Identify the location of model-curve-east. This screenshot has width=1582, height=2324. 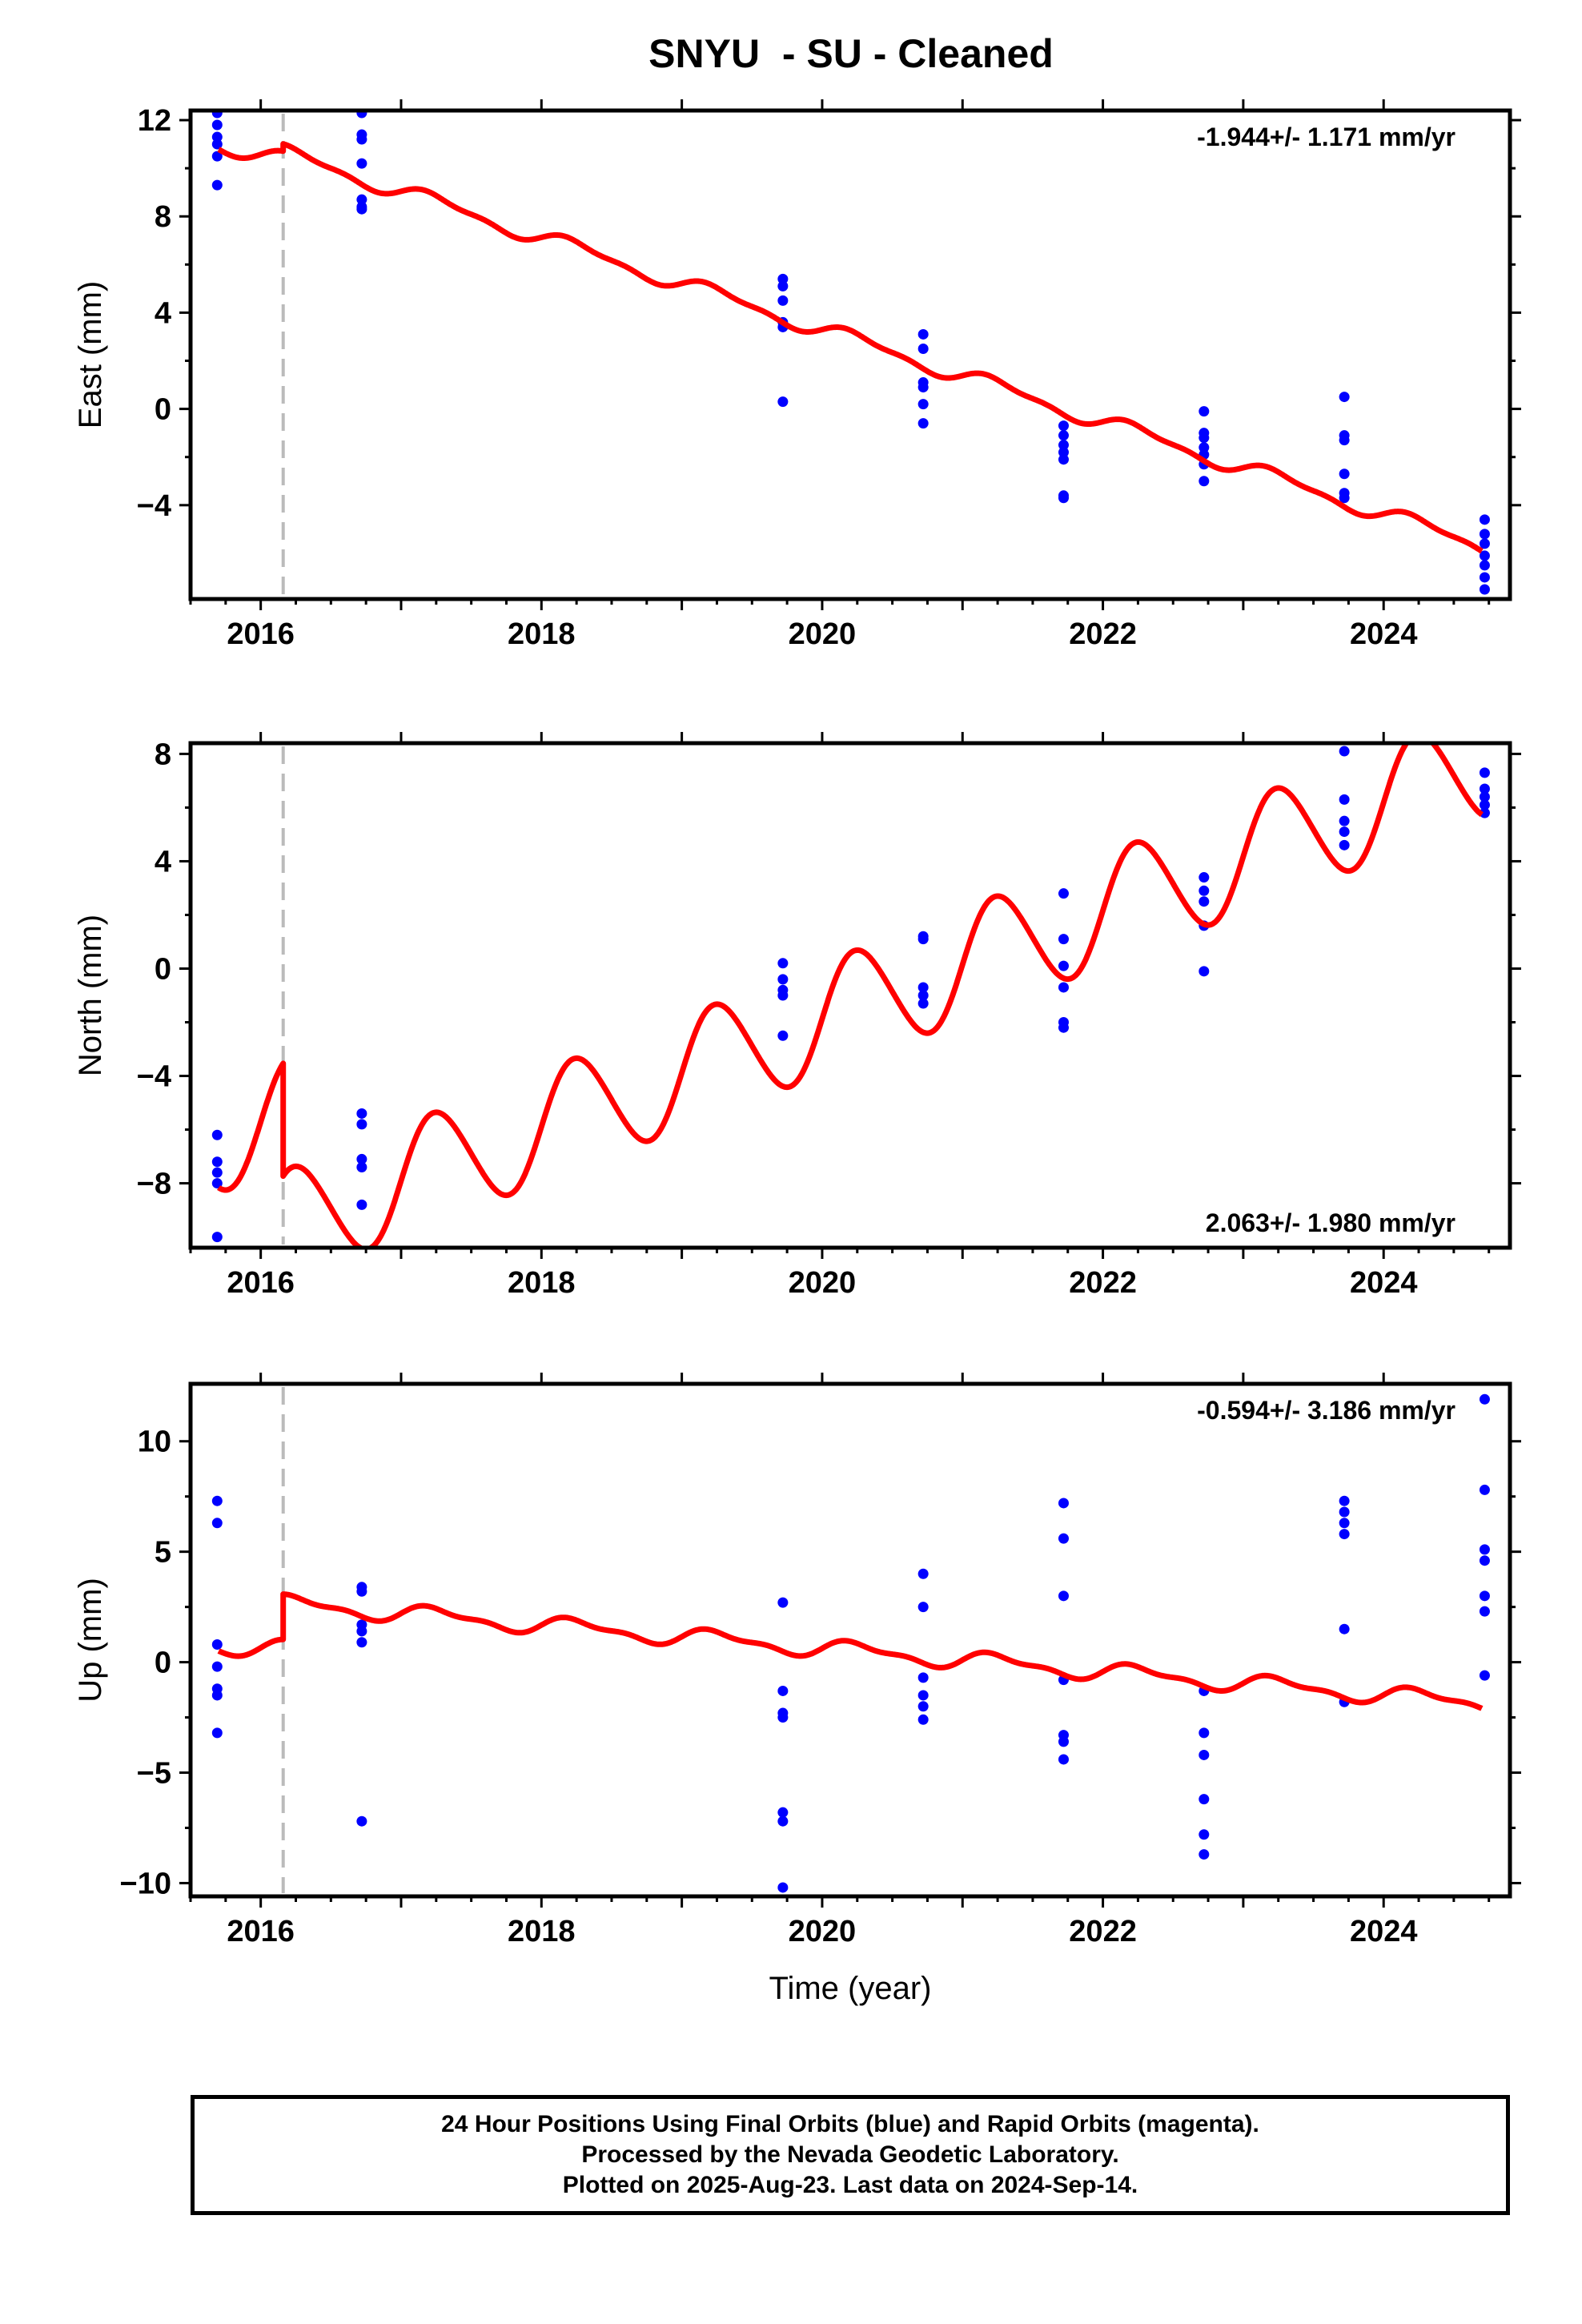
(850, 347).